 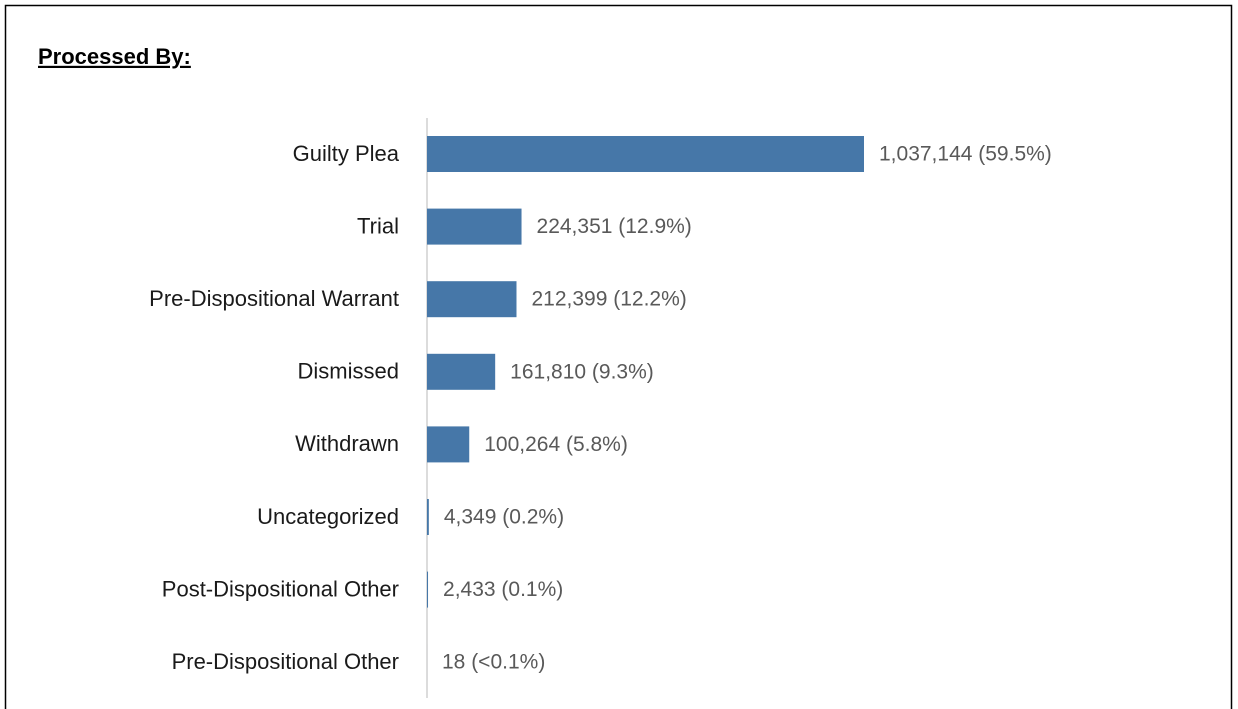 I want to click on category-label: Uncategorized, so click(x=328, y=516).